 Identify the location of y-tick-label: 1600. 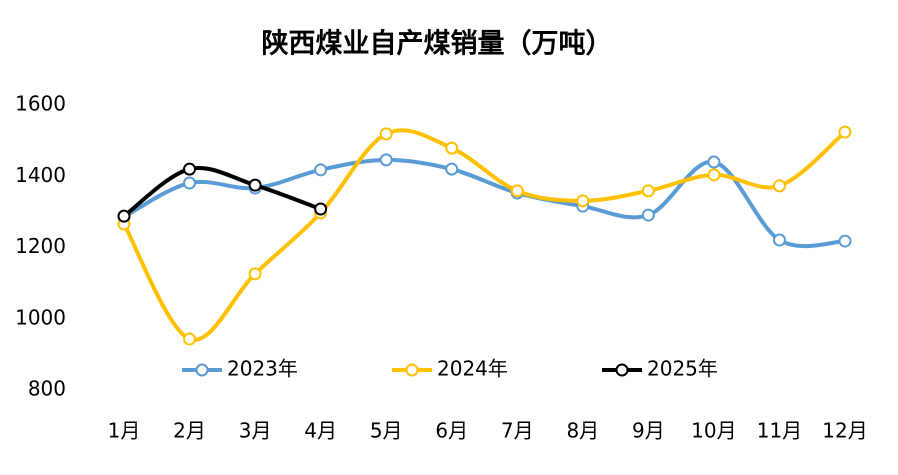
(40, 104).